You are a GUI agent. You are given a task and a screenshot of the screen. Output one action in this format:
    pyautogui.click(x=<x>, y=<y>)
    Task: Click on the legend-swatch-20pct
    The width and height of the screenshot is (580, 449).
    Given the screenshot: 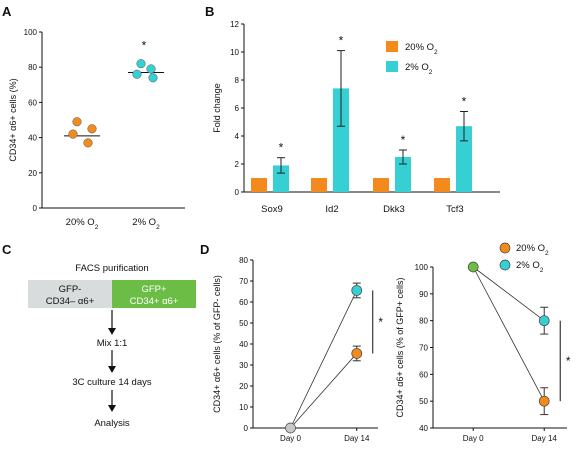 What is the action you would take?
    pyautogui.click(x=392, y=46)
    